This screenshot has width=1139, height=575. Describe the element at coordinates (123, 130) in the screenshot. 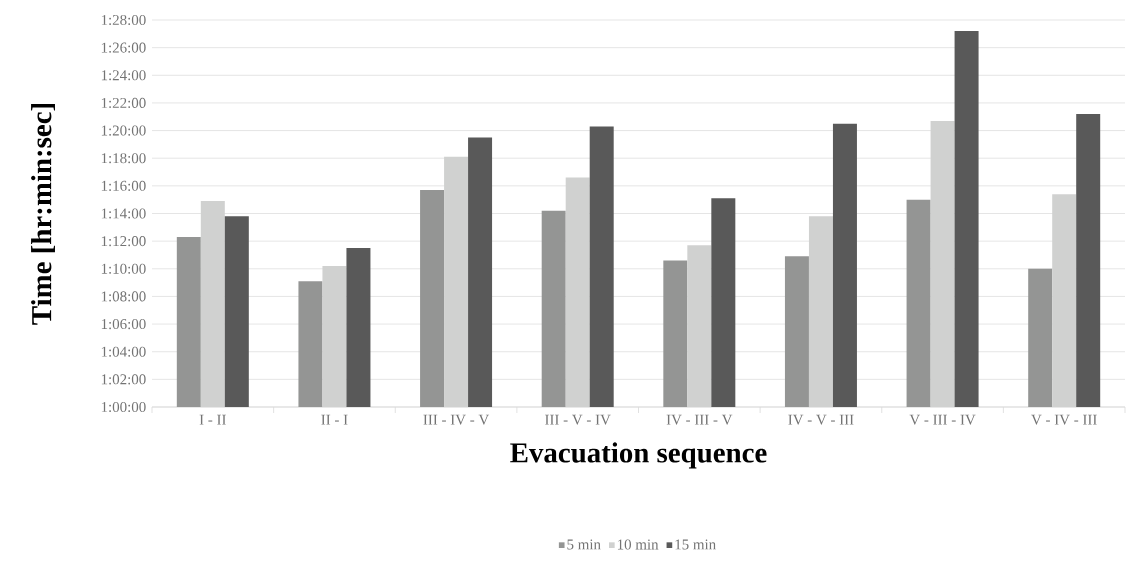

I see `y-tick-label: 1:20:00` at that location.